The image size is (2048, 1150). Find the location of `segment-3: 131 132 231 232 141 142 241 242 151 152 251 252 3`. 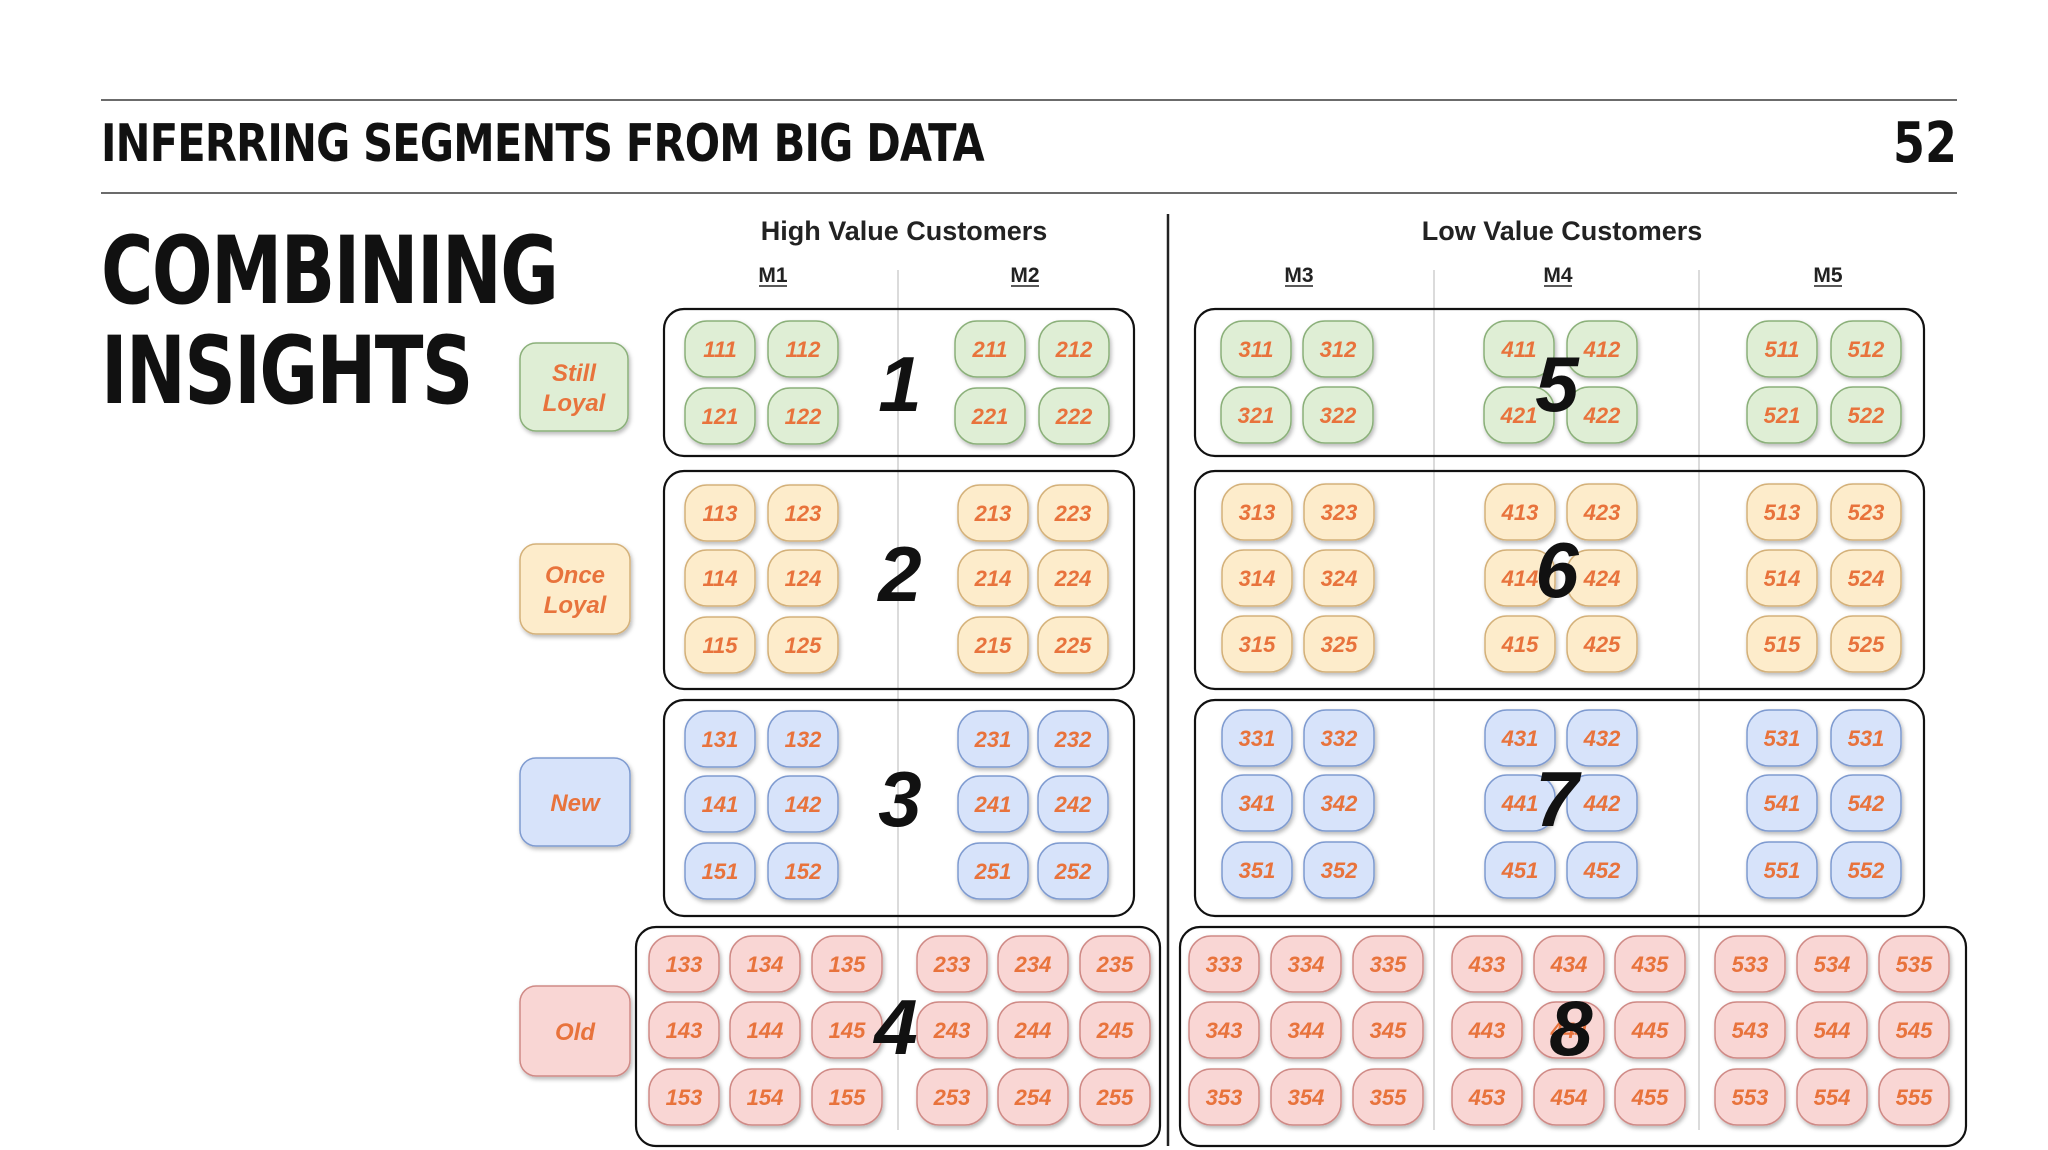

segment-3: 131 132 231 232 141 142 241 242 151 152 251 252 3 is located at coordinates (899, 808).